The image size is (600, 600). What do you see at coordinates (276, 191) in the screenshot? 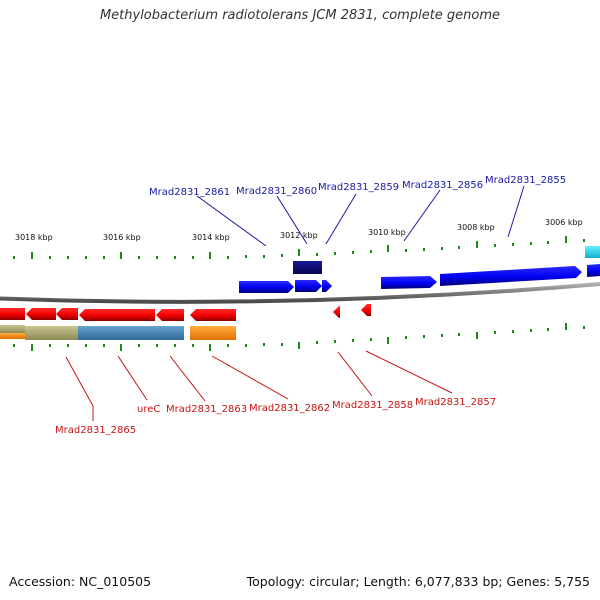
I see `gene-label-mrad2831-2860: Mrad2831_2860` at bounding box center [276, 191].